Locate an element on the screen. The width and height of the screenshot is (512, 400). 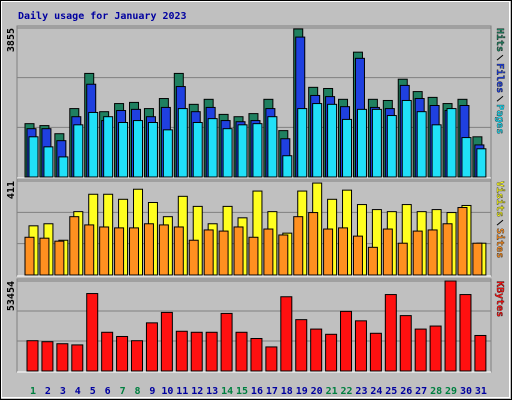
x-tick-label: 8 is located at coordinates (137, 391).